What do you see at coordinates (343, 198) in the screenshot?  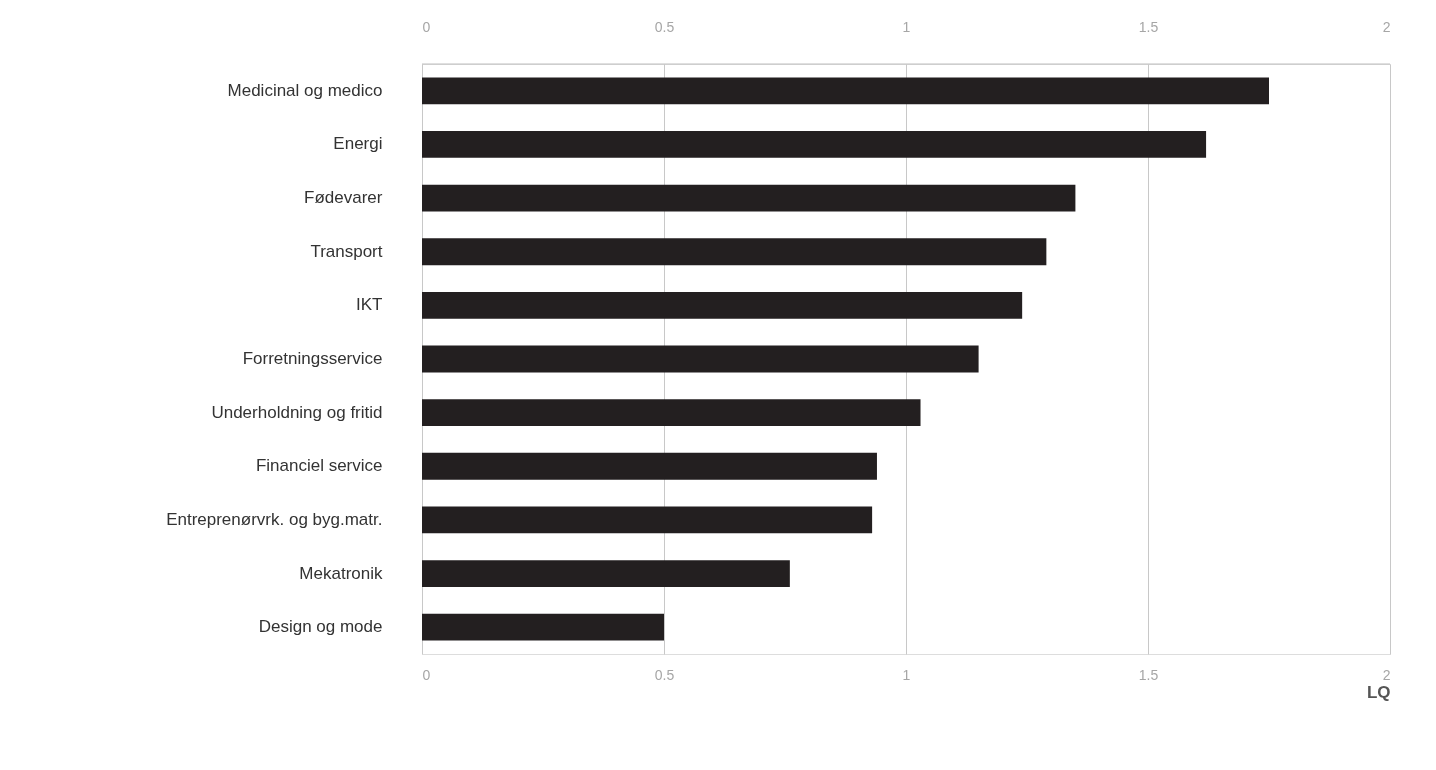 I see `y-tick-label: Fødevarer` at bounding box center [343, 198].